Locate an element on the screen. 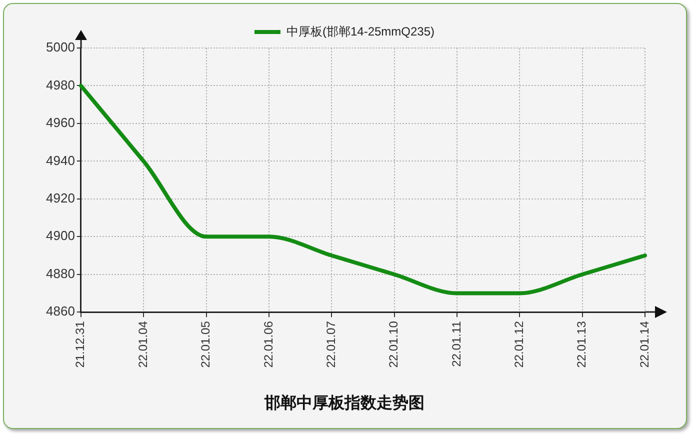 The height and width of the screenshot is (435, 692). legend-label: 中厚板(邯郸14-25mmQ235) is located at coordinates (360, 31).